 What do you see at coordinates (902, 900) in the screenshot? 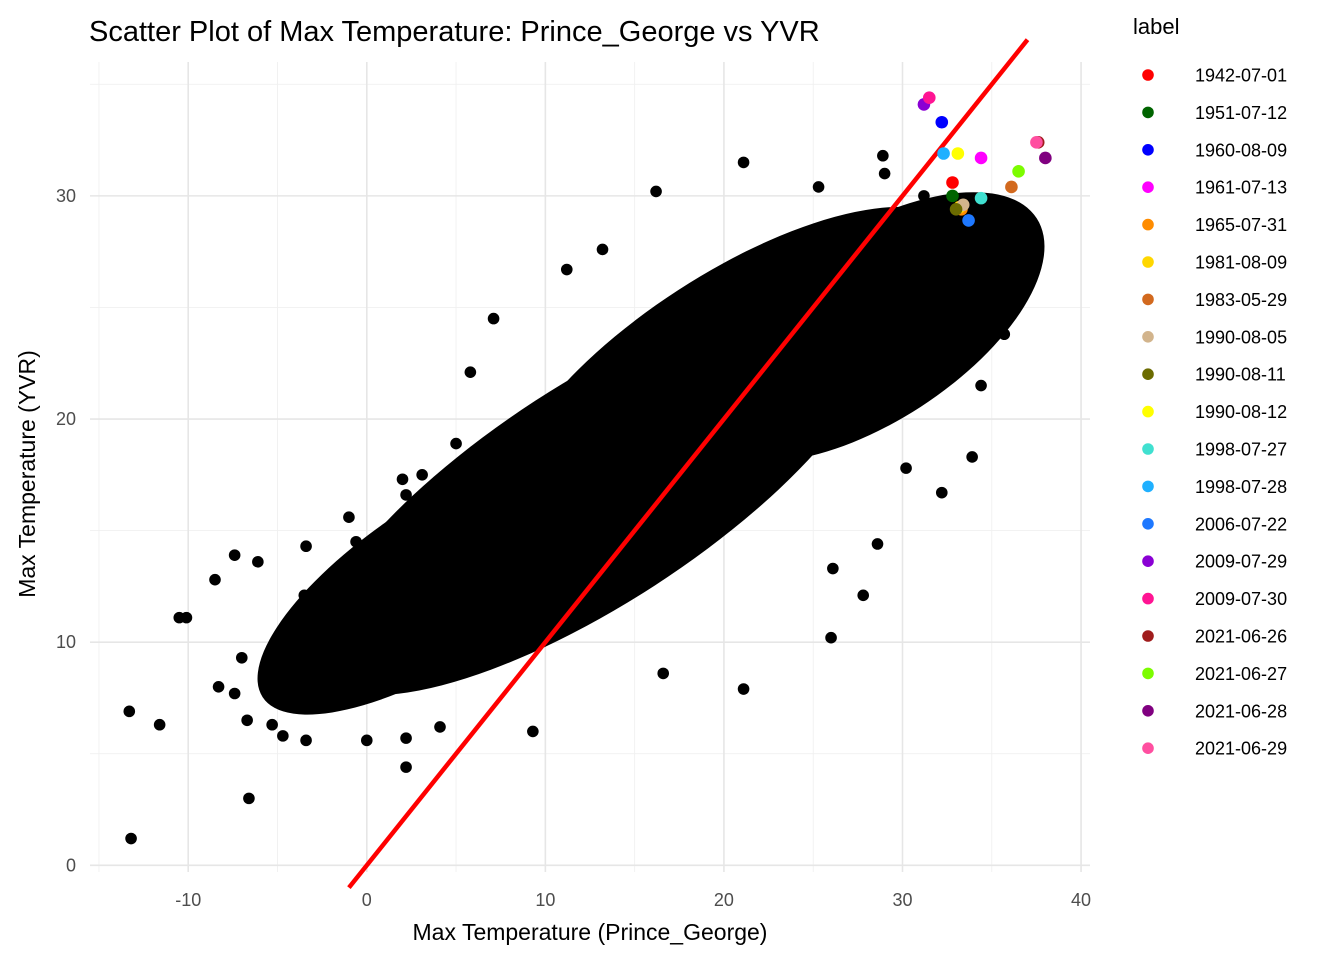
I see `x-tick-label: 30` at bounding box center [902, 900].